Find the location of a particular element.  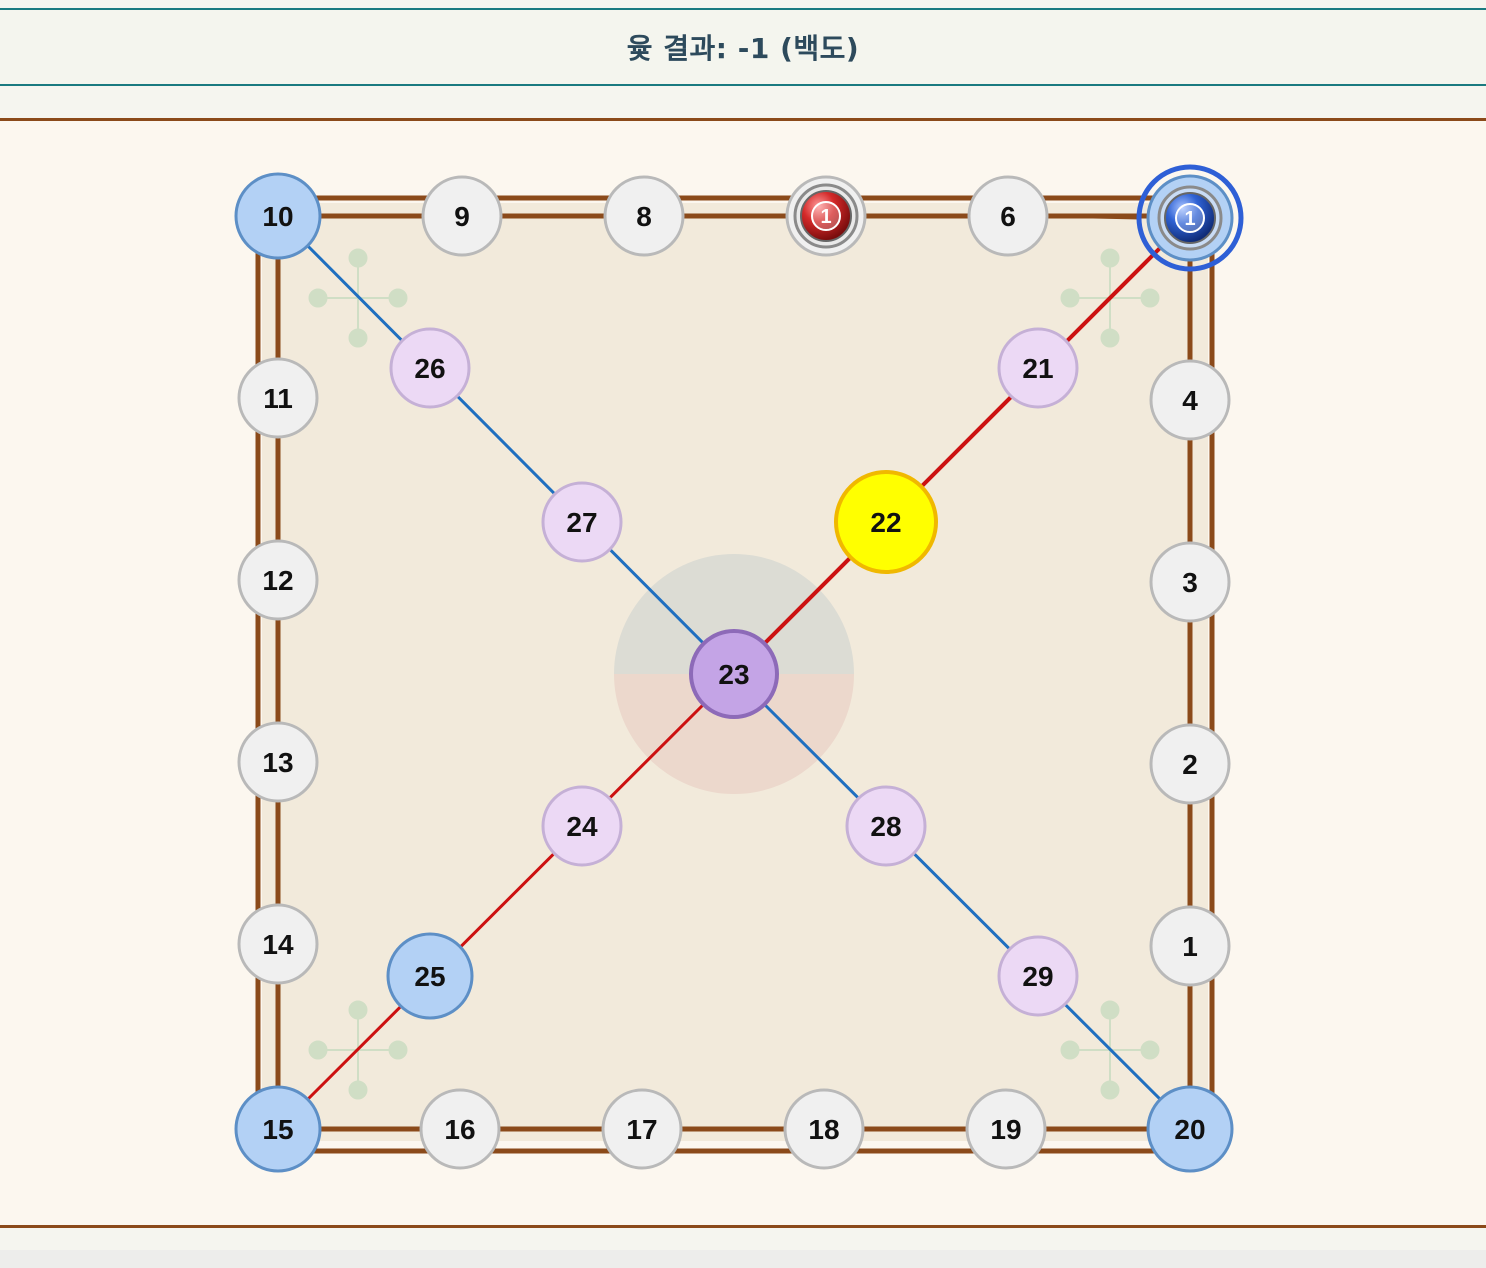

board-node-11: 11 is located at coordinates (278, 398).